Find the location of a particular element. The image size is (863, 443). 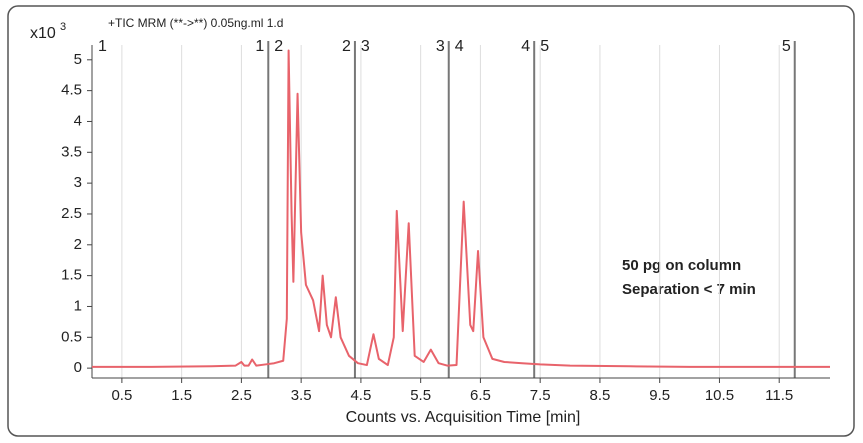

x-tick-label: 2.5 is located at coordinates (241, 395).